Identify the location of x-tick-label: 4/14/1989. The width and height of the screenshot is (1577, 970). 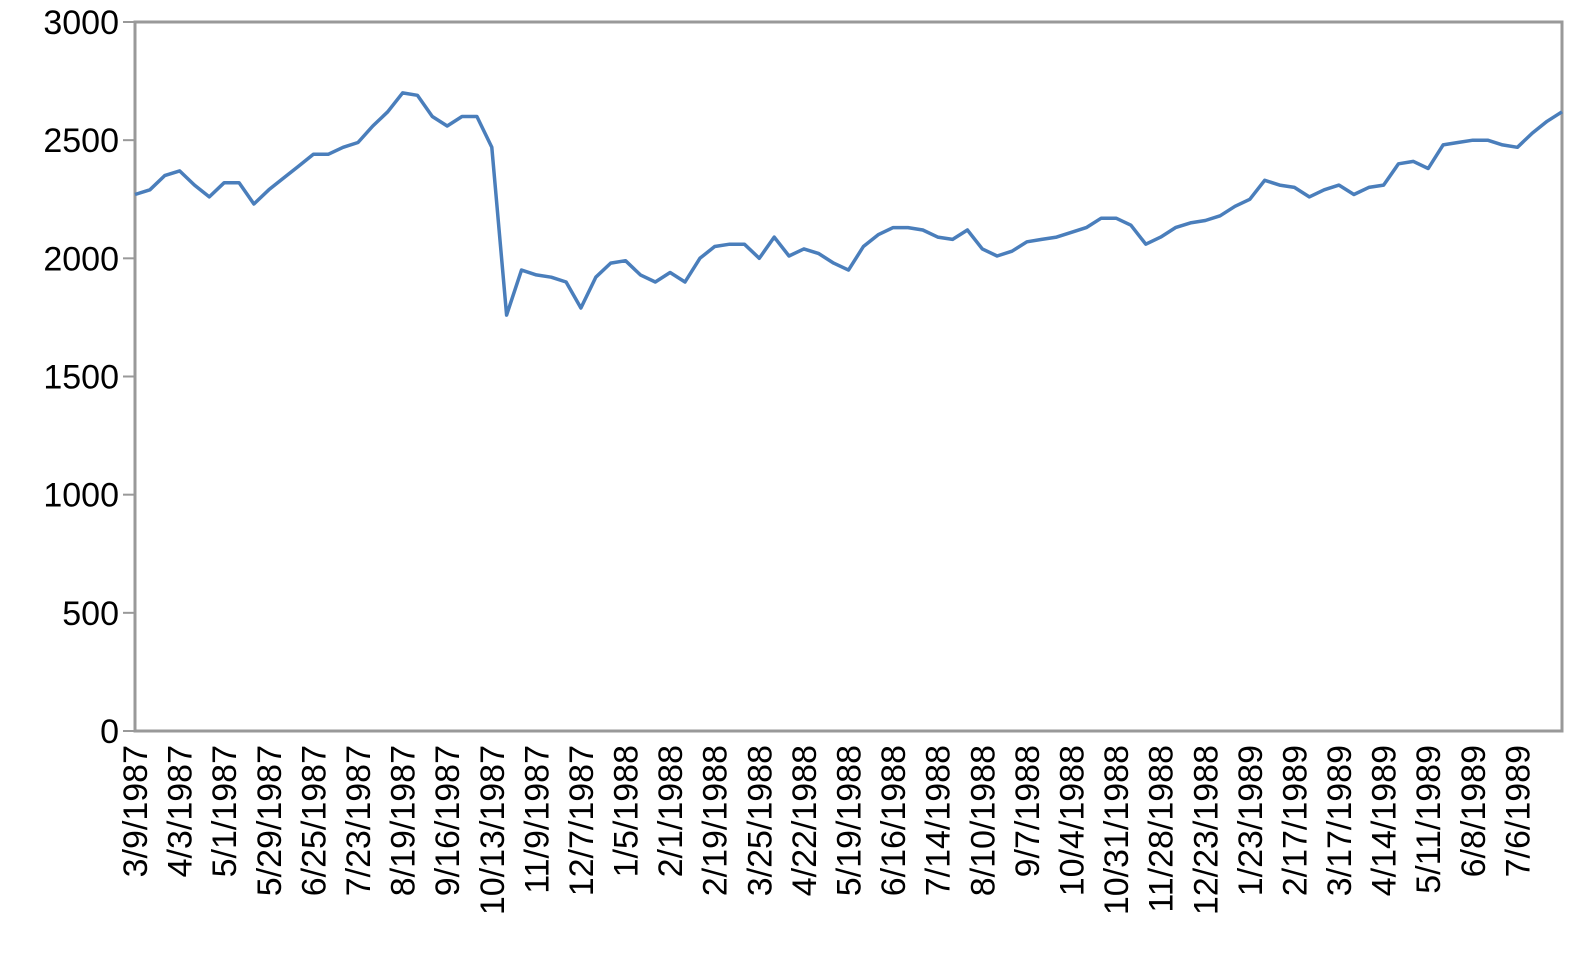
(1385, 820).